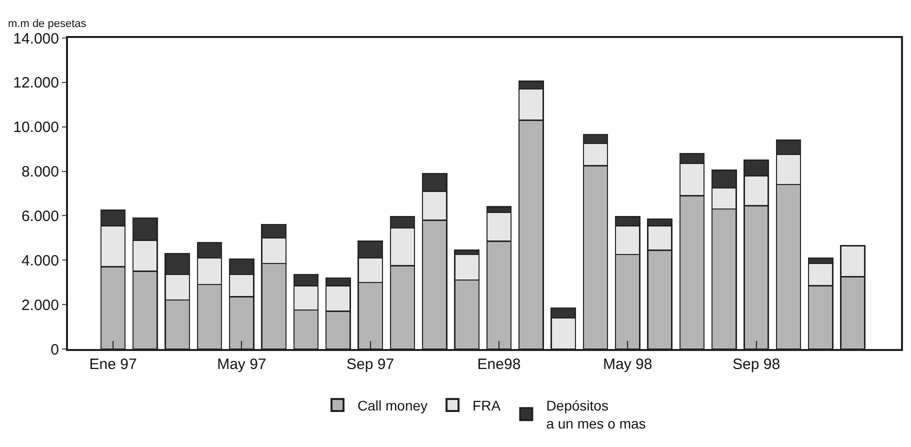 The image size is (911, 447). Describe the element at coordinates (47, 24) in the screenshot. I see `y-axis-title: m.m de pesetas` at that location.